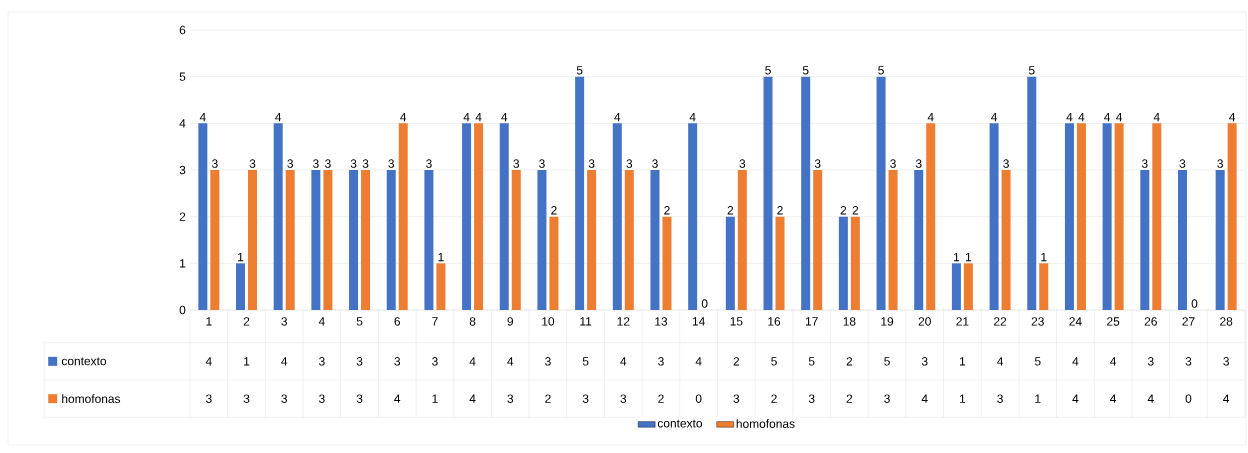 This screenshot has width=1248, height=453. Describe the element at coordinates (698, 321) in the screenshot. I see `x-tick-label: 14` at that location.